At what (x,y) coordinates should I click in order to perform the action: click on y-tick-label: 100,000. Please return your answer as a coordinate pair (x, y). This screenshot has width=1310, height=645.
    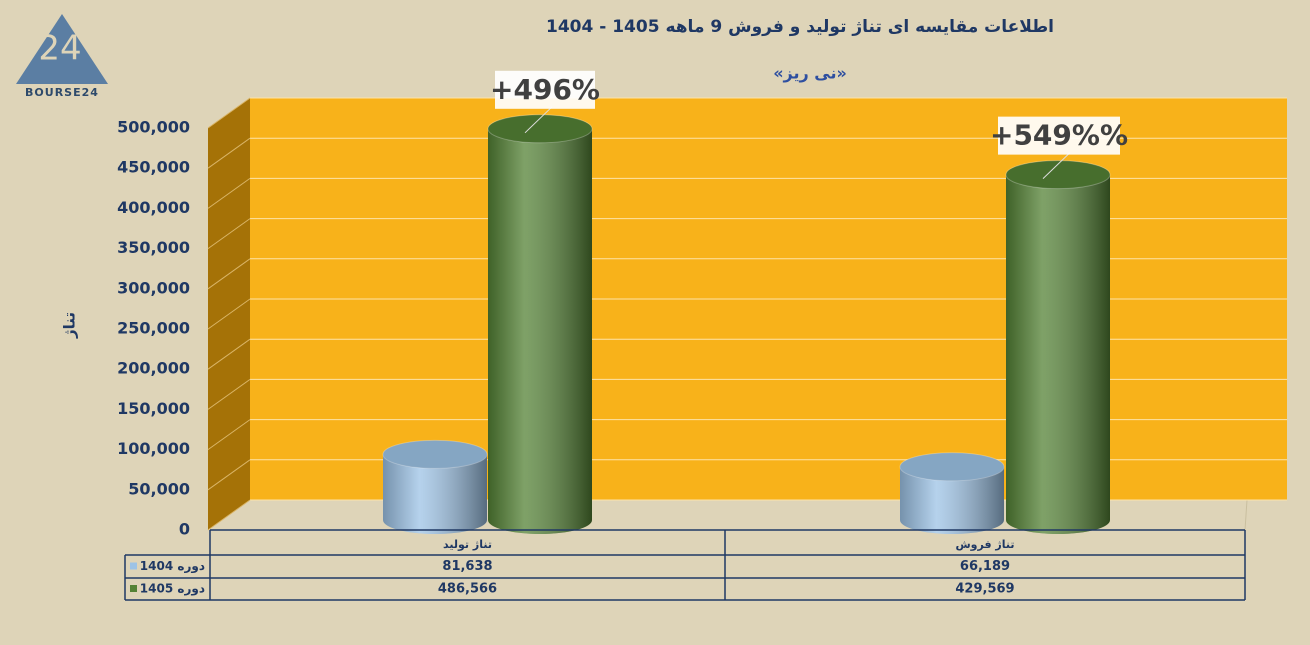
    Looking at the image, I should click on (153, 448).